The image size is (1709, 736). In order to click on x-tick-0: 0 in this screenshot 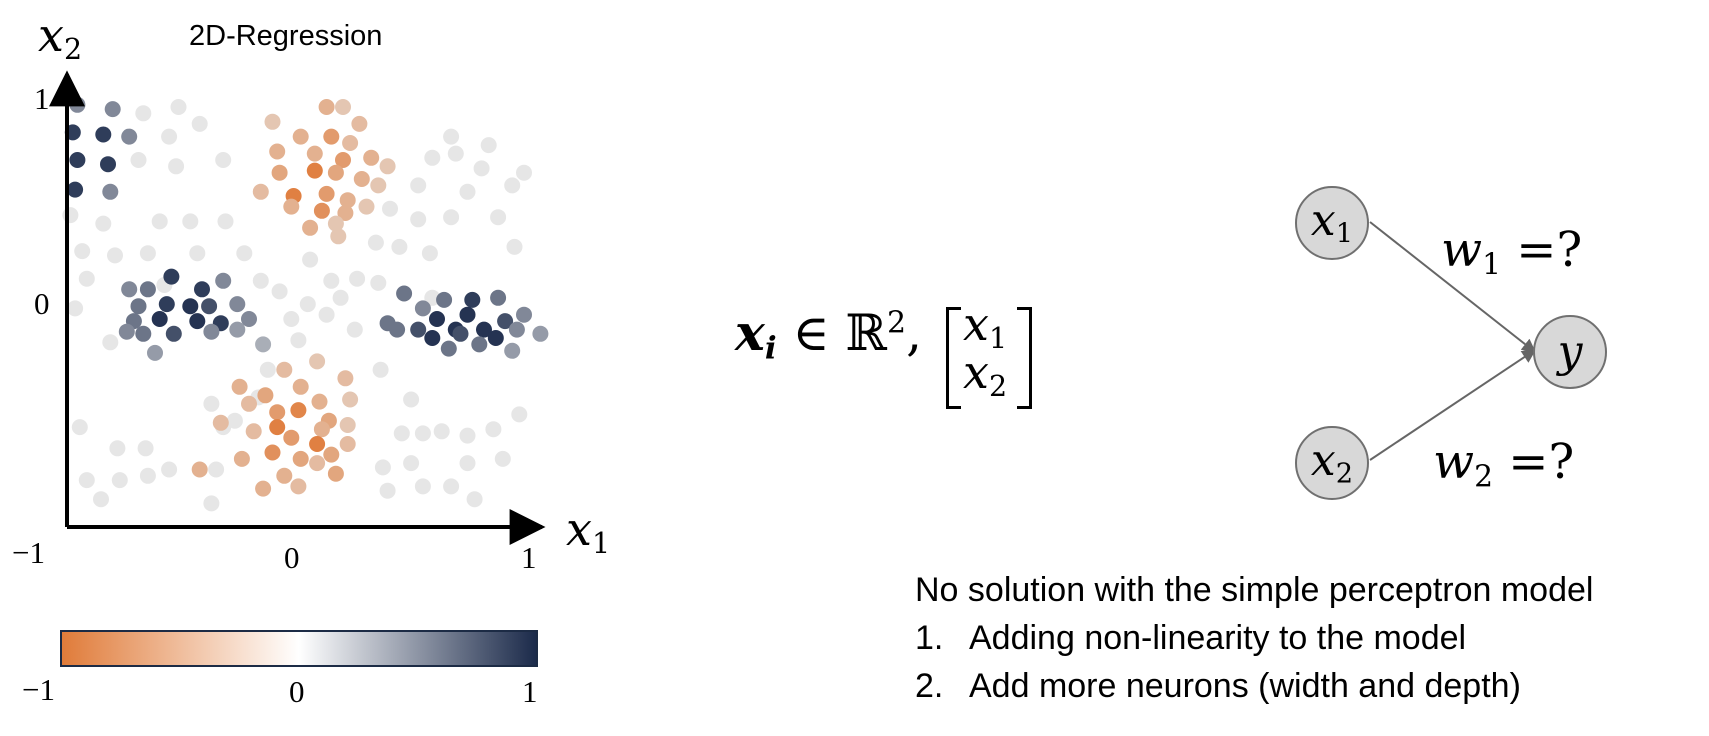, I will do `click(292, 557)`.